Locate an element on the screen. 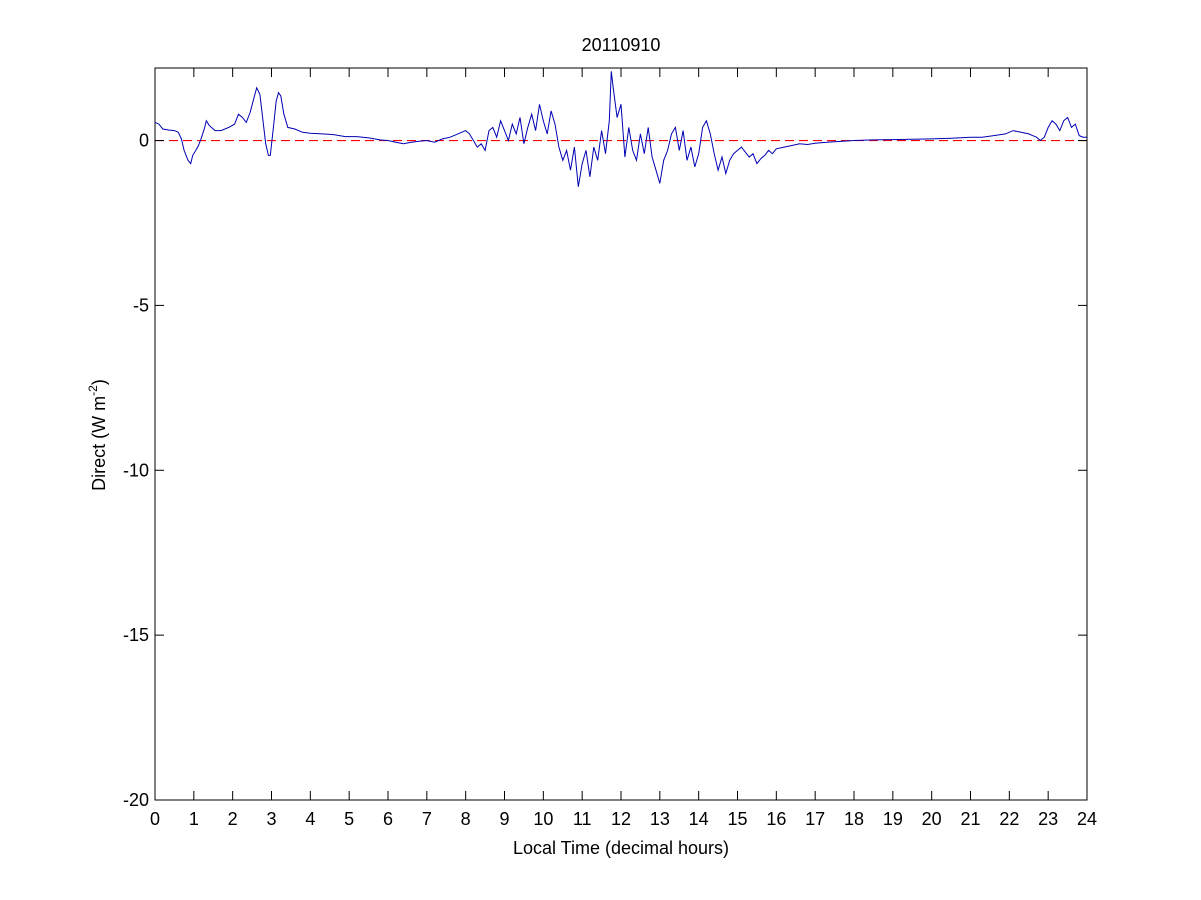 The image size is (1201, 900). y-axis-label-base: Direct (W m is located at coordinates (99, 443).